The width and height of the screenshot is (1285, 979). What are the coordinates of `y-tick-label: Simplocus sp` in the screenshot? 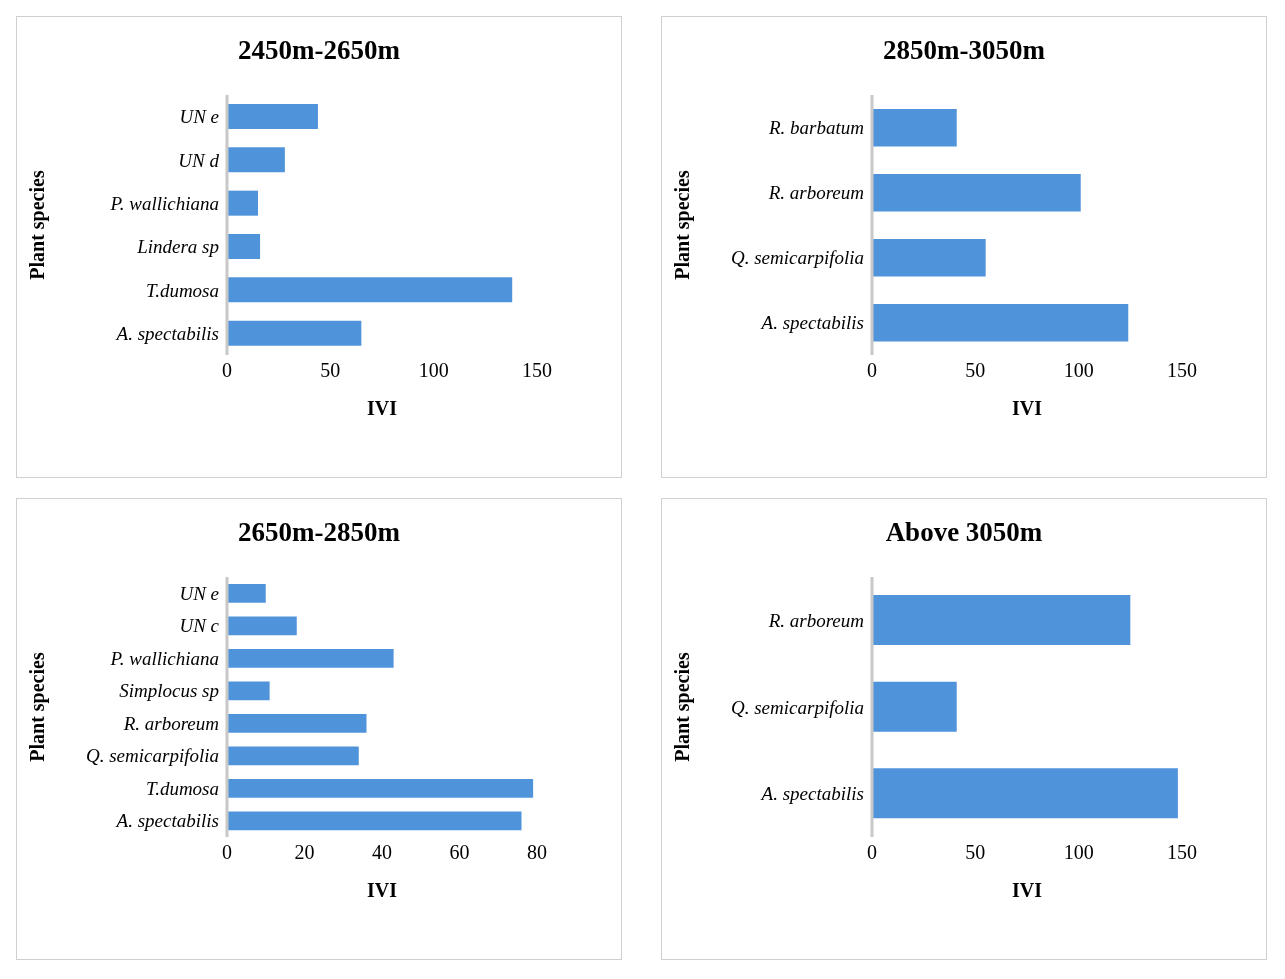 It's located at (169, 691).